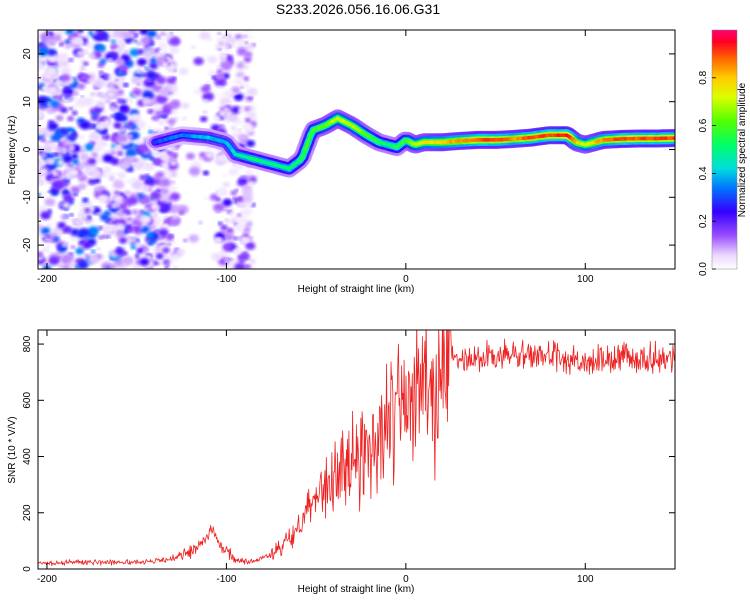 The width and height of the screenshot is (750, 600). Describe the element at coordinates (356, 589) in the screenshot. I see `snr-x-label: Height of straight line (km)` at that location.